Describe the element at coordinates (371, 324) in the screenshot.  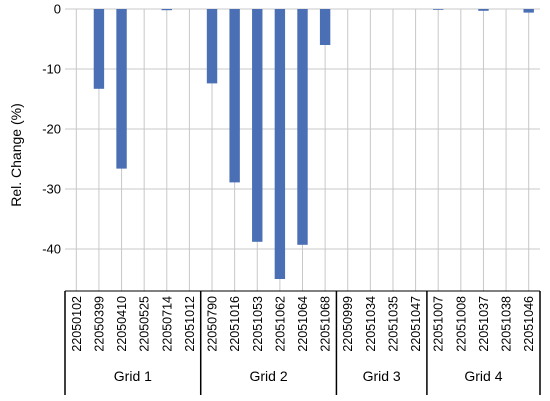
I see `x-tick-label: 22051034` at that location.